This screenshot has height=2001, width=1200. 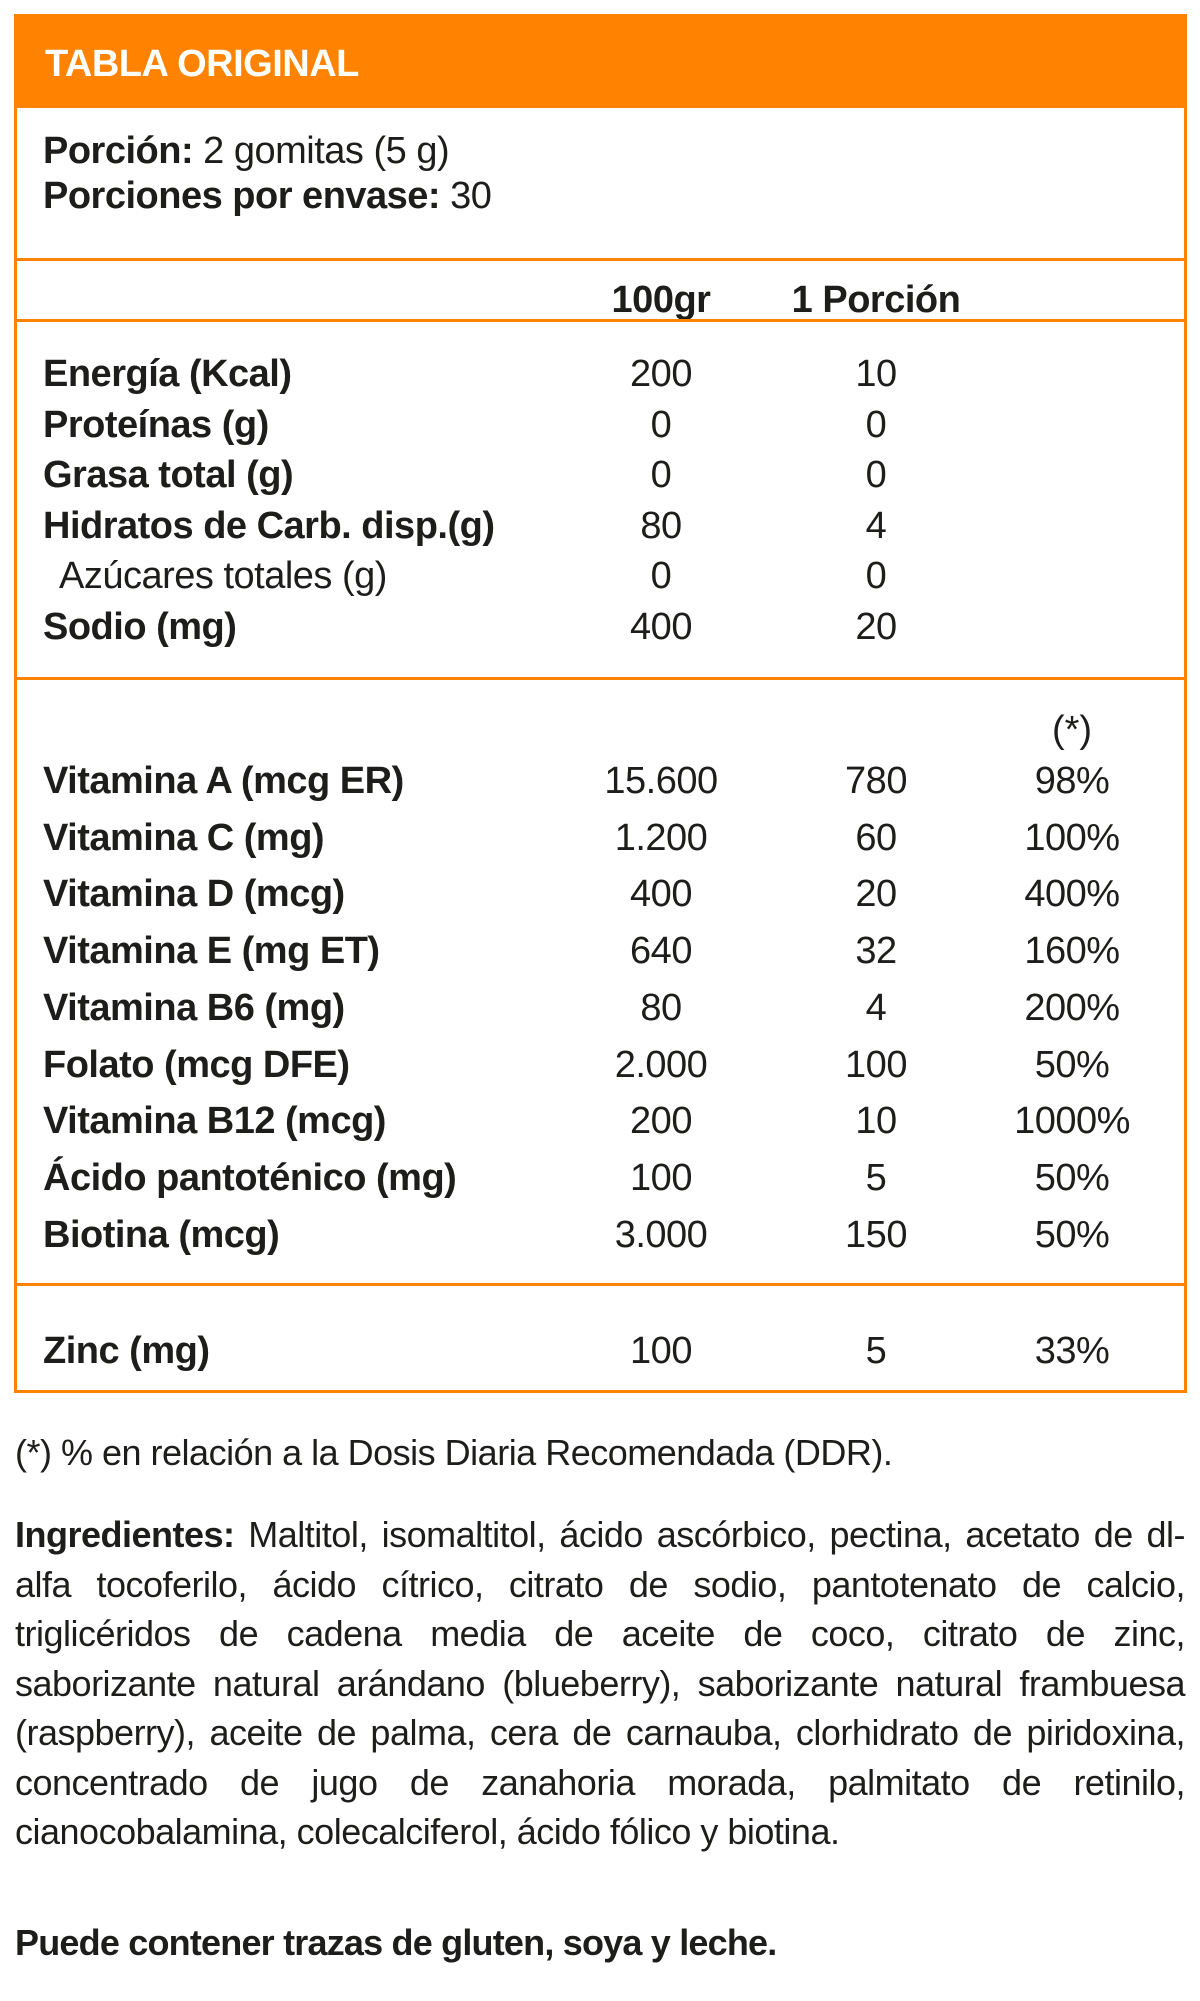 I want to click on value-per-portion: 780, so click(x=876, y=781).